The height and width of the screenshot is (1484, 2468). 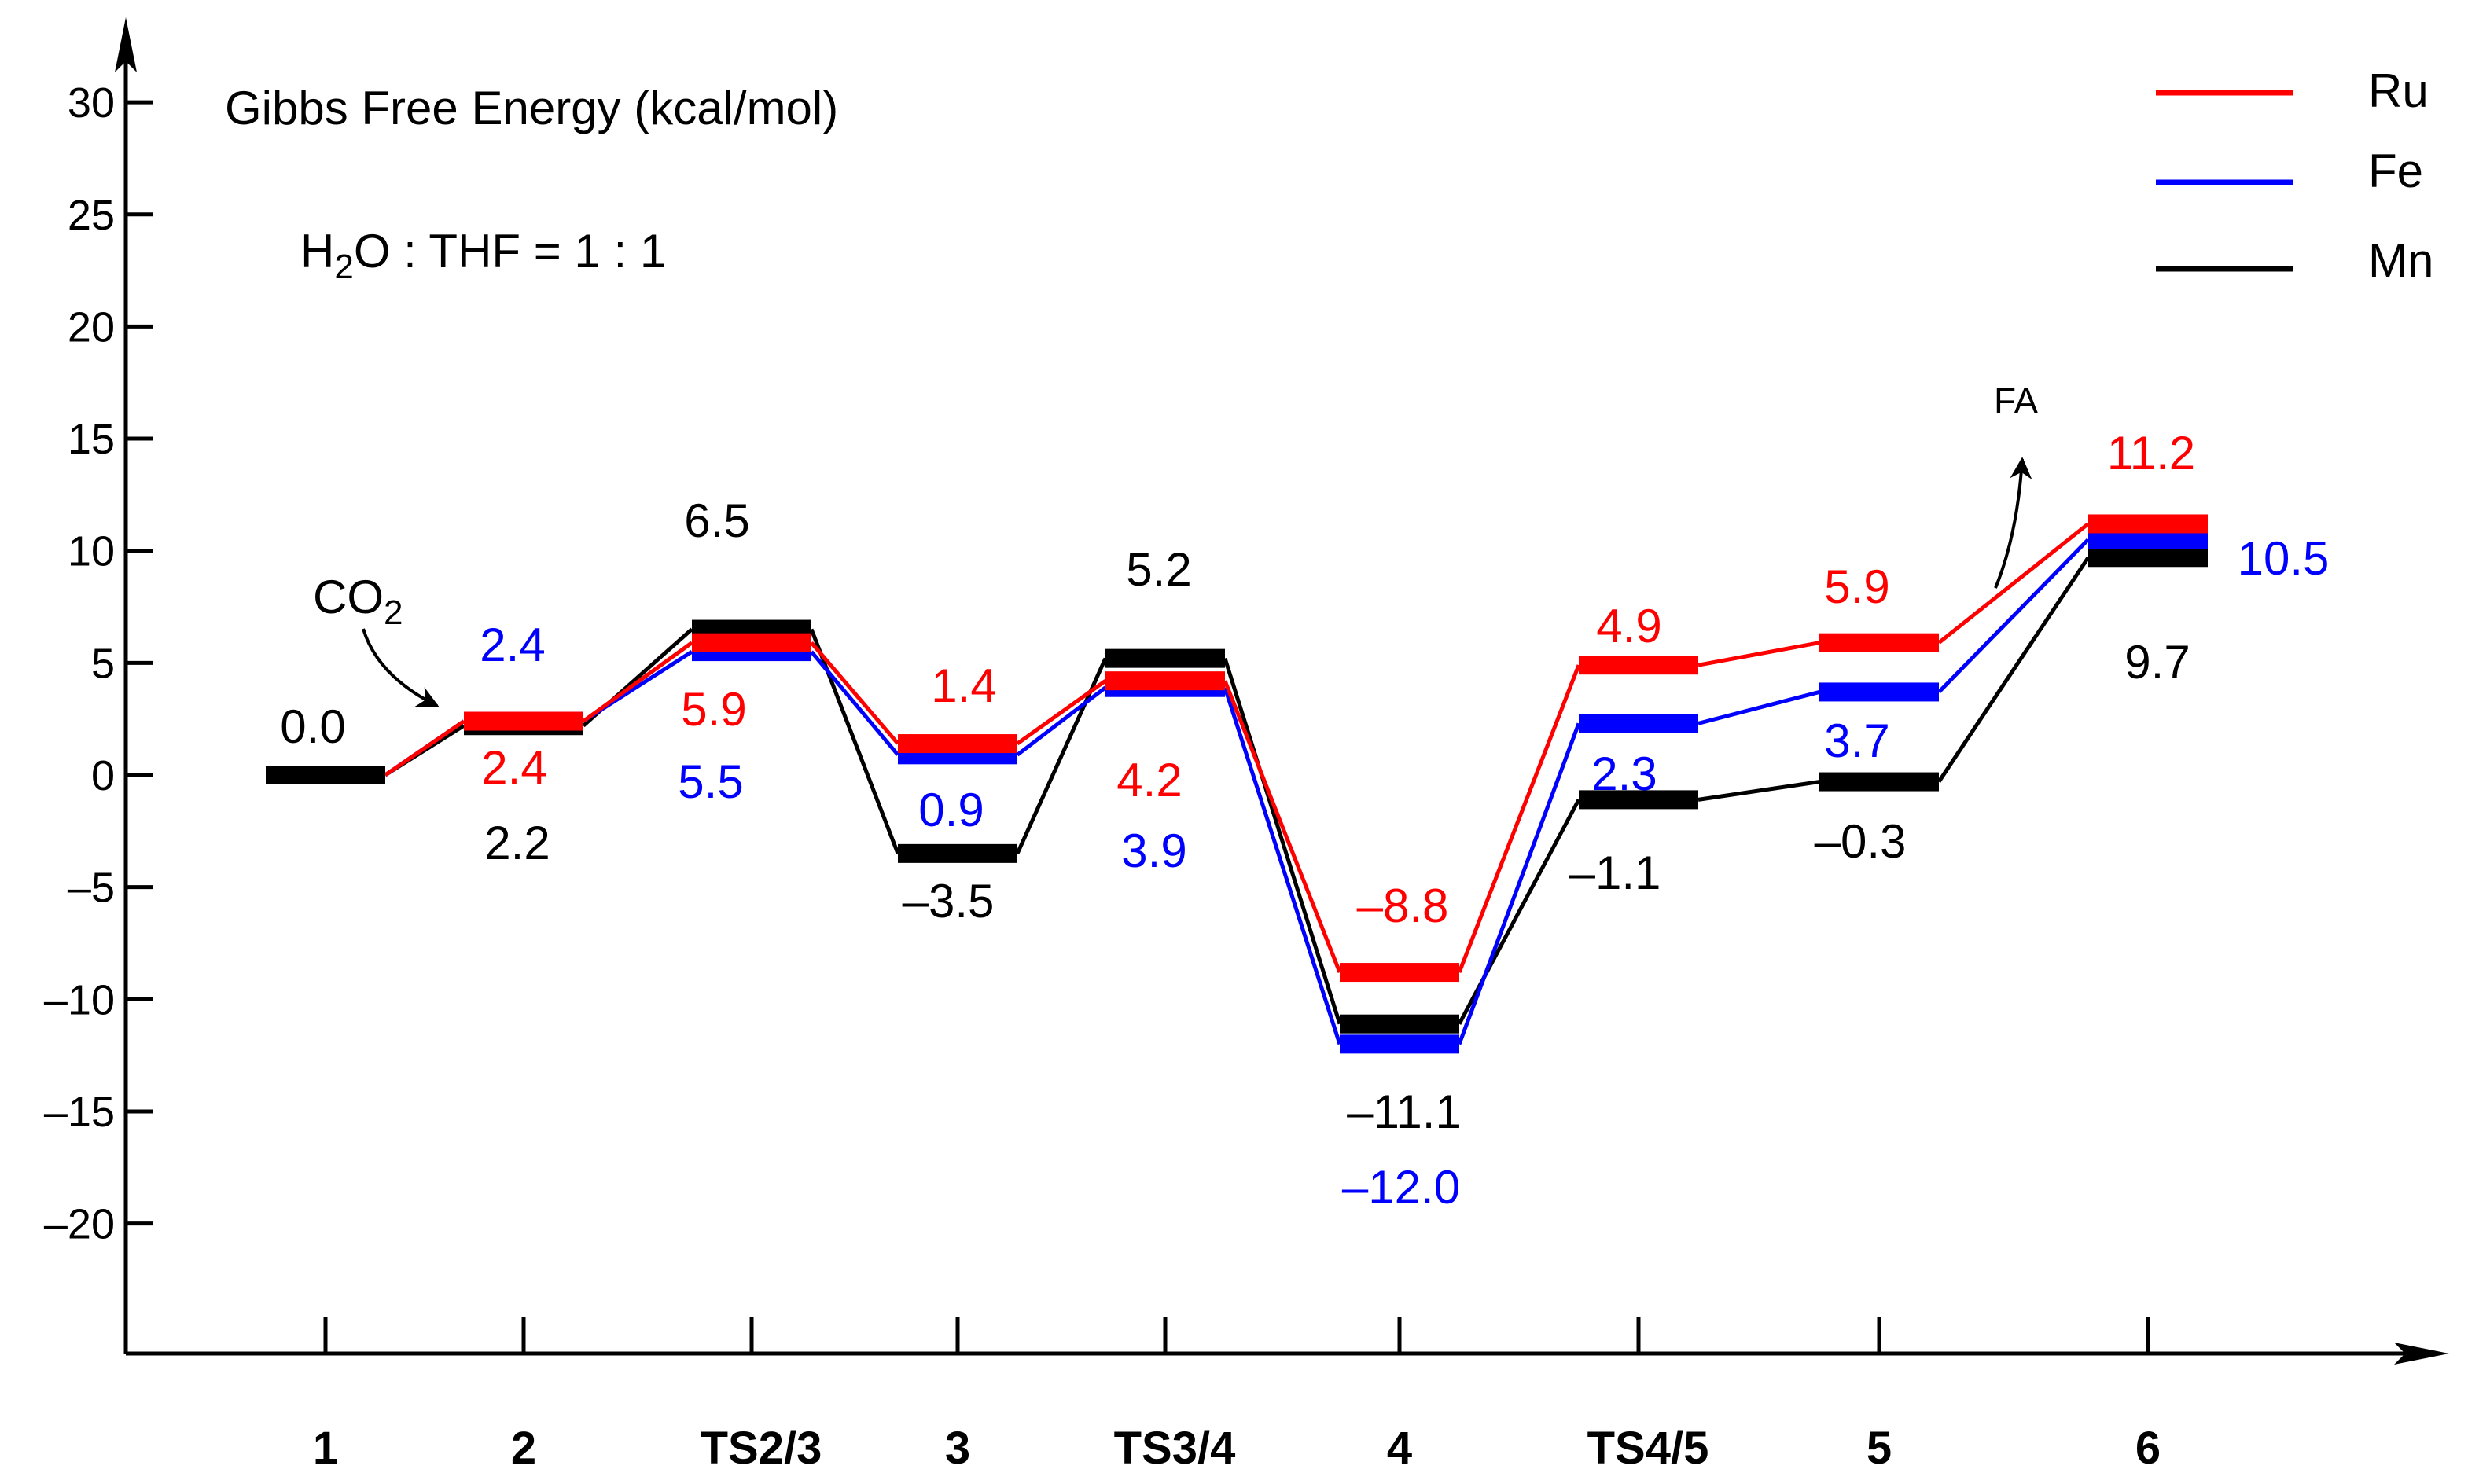 What do you see at coordinates (91, 888) in the screenshot?
I see `y-tick-label: –5` at bounding box center [91, 888].